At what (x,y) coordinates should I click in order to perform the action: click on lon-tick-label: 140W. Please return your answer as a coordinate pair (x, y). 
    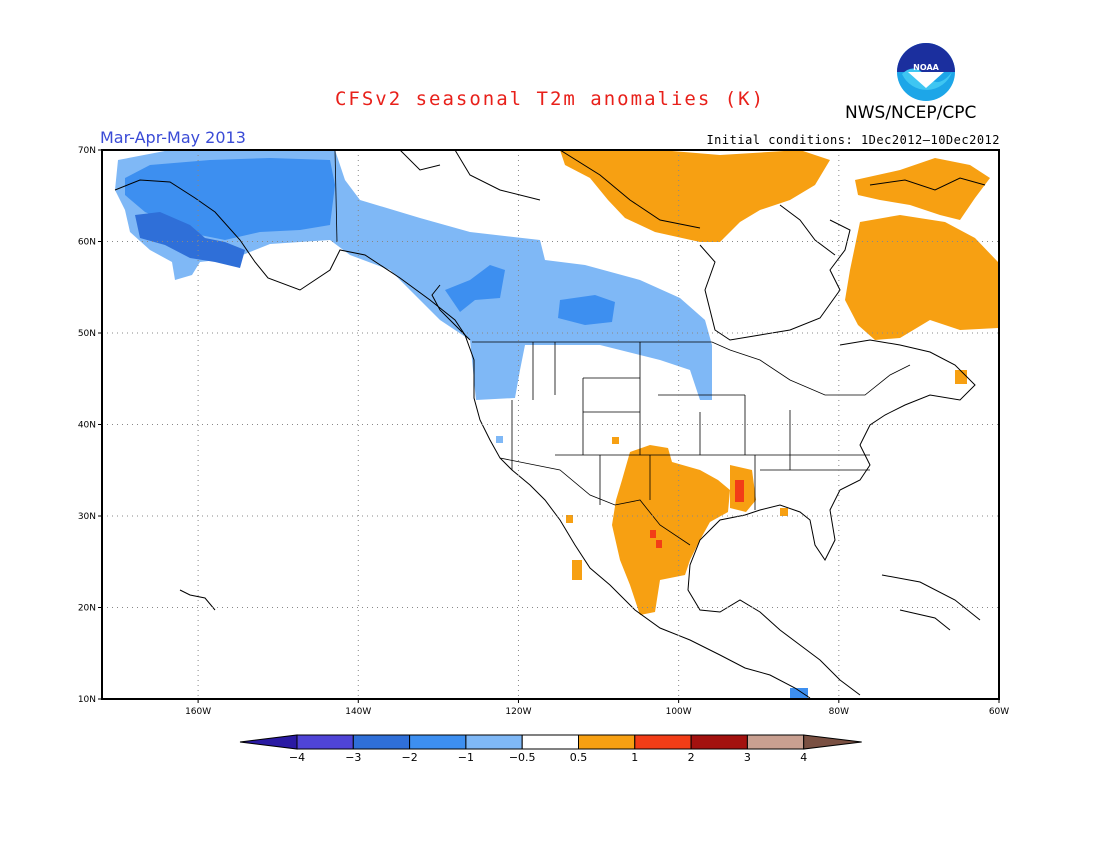
    Looking at the image, I should click on (358, 712).